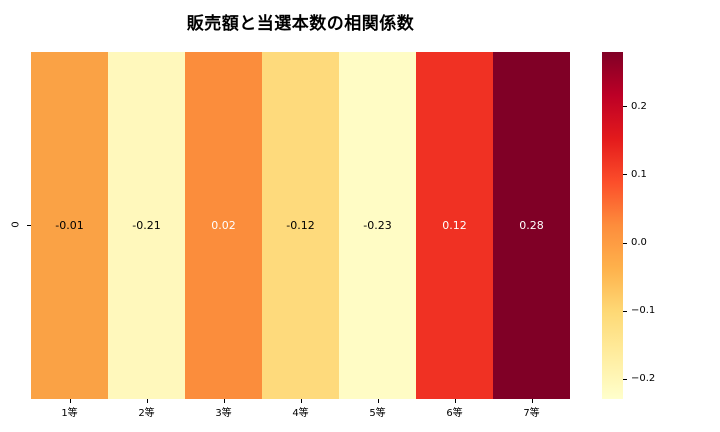  I want to click on heatmap-cell-value: -0.21, so click(146, 225).